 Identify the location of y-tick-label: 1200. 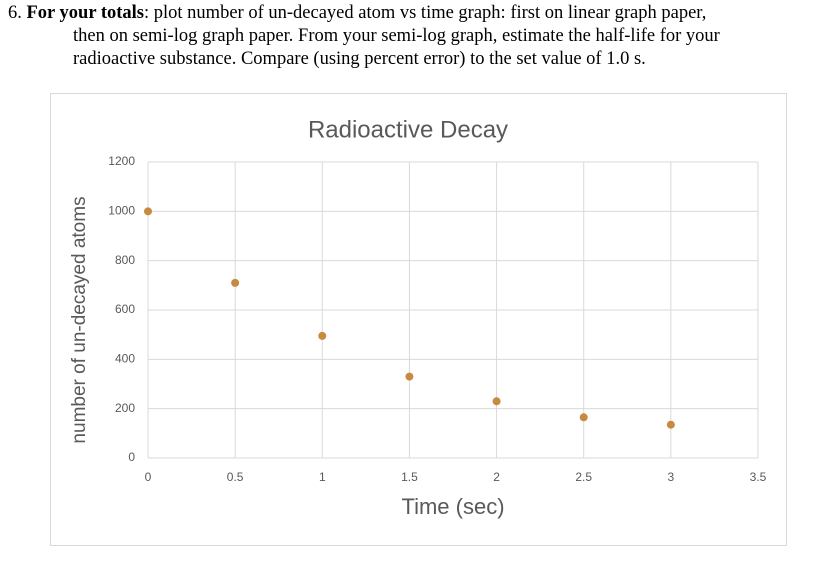
(121, 161).